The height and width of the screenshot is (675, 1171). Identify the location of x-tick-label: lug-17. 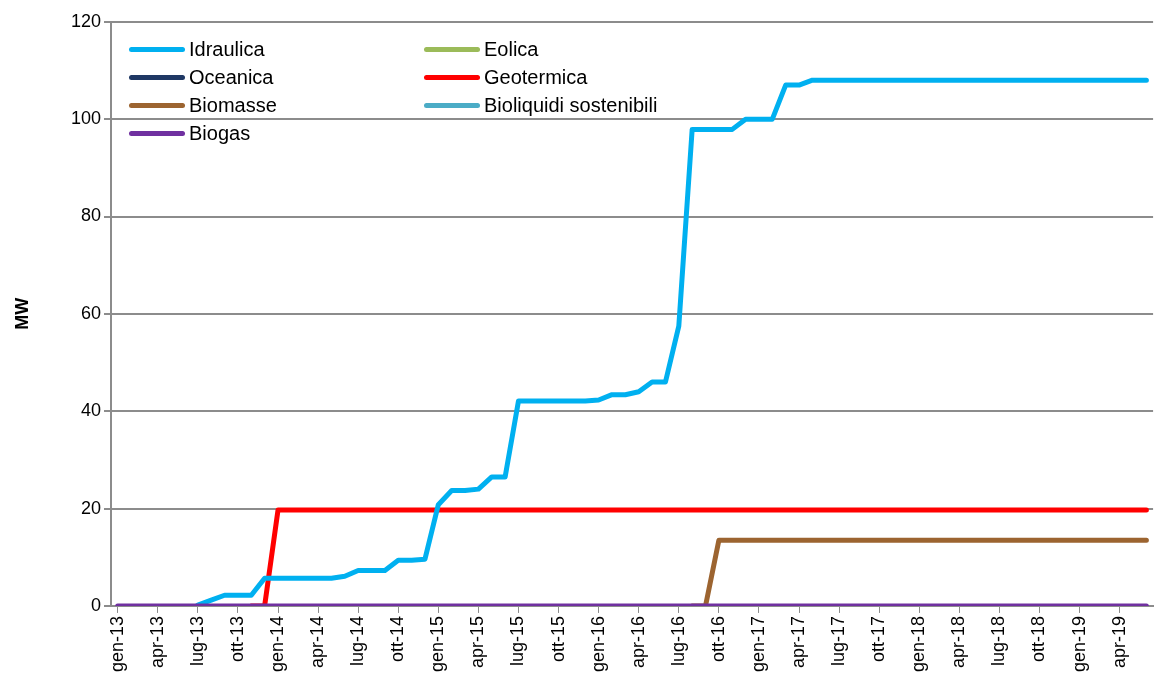
(838, 640).